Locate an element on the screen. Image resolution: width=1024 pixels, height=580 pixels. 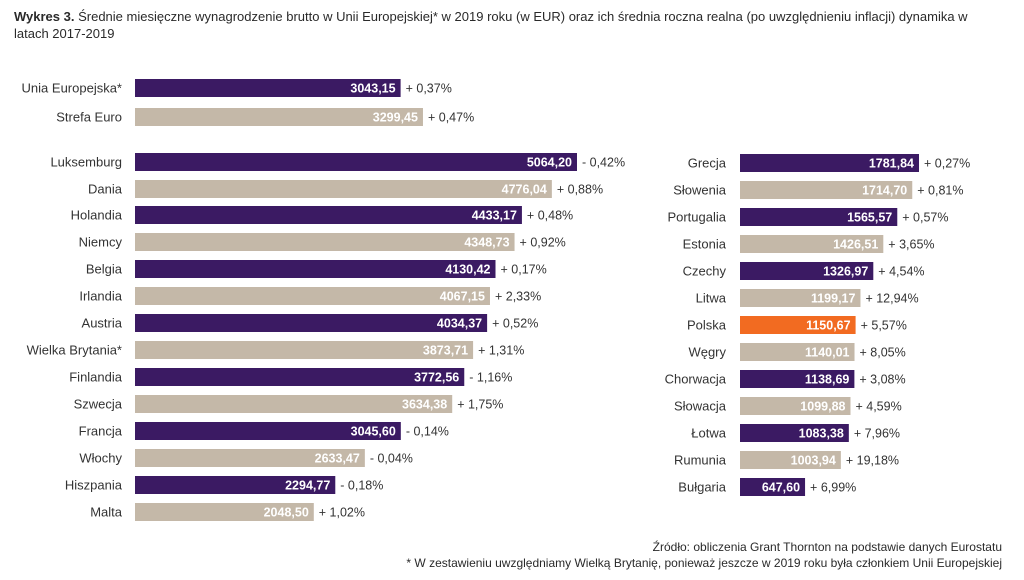
category-label: Litwa is located at coordinates (711, 298).